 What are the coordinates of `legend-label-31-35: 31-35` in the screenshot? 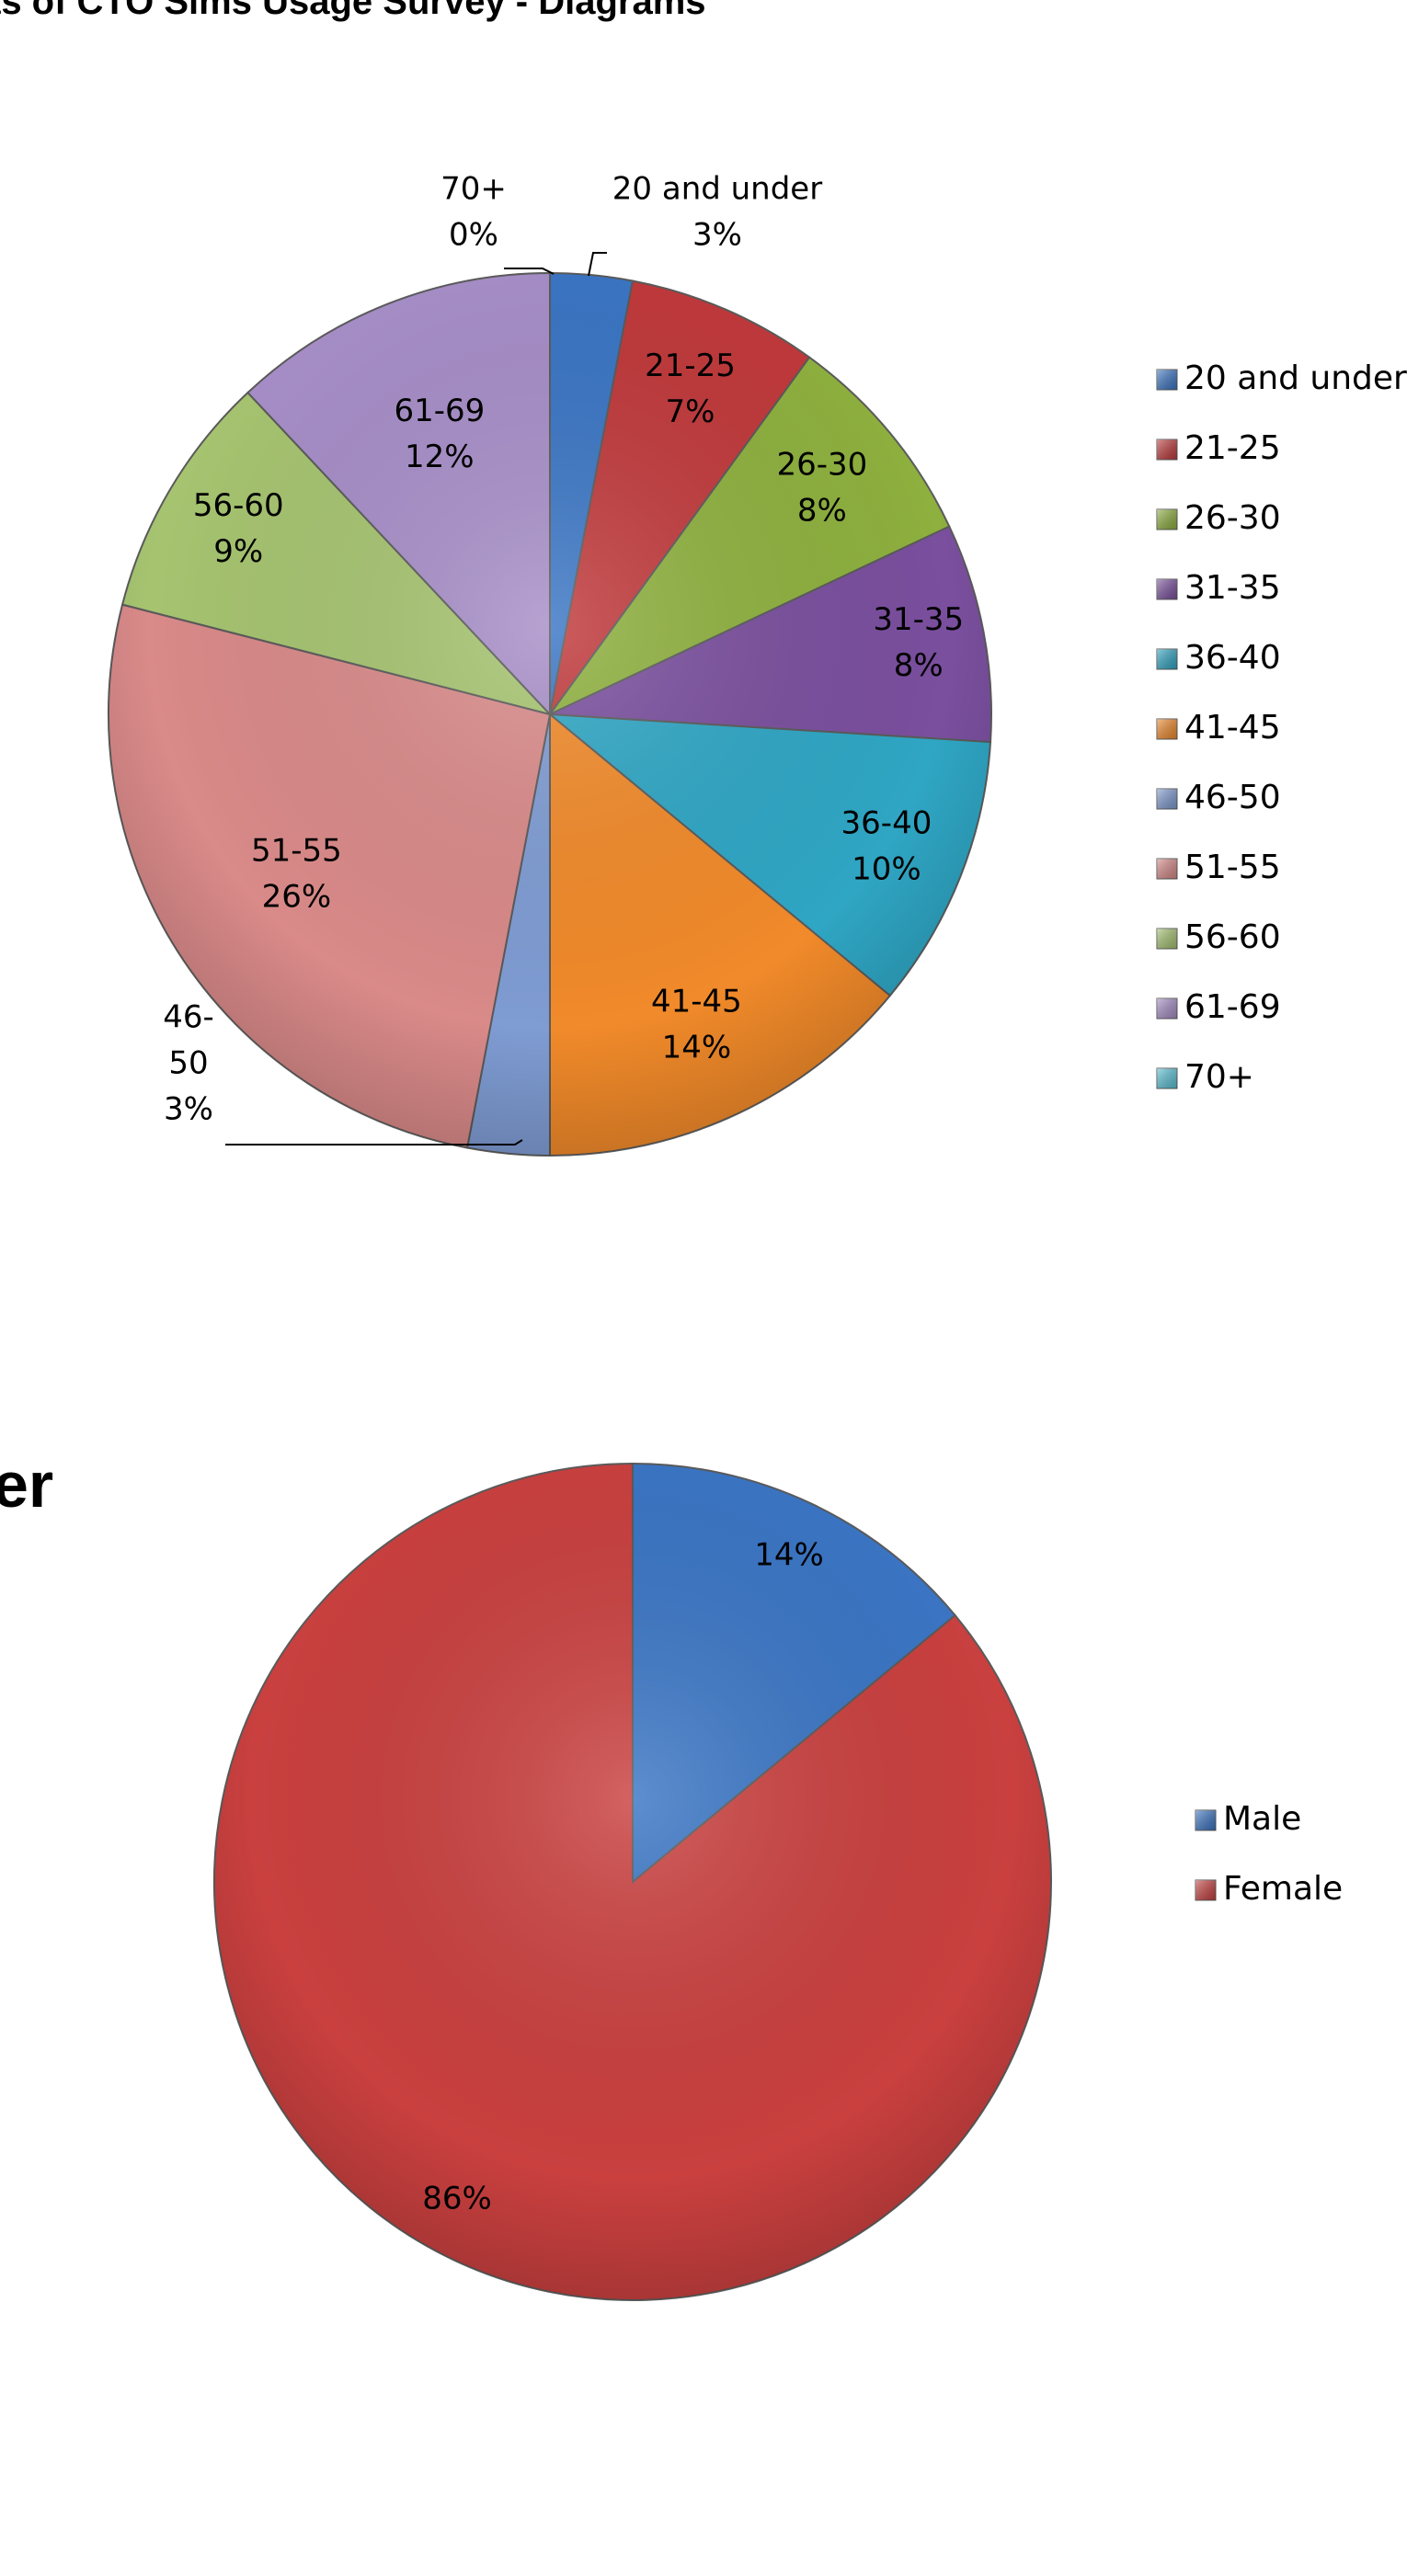 It's located at (1232, 588).